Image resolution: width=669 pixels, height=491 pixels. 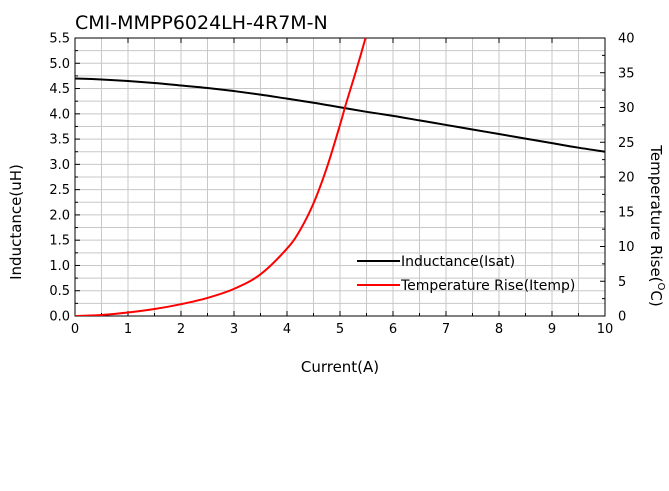 What do you see at coordinates (59, 215) in the screenshot?
I see `y-tick-label: 2.0` at bounding box center [59, 215].